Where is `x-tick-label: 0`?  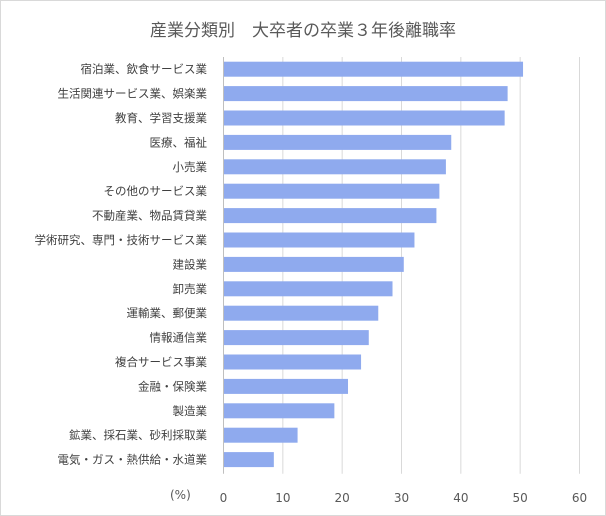 x-tick-label: 0 is located at coordinates (224, 498).